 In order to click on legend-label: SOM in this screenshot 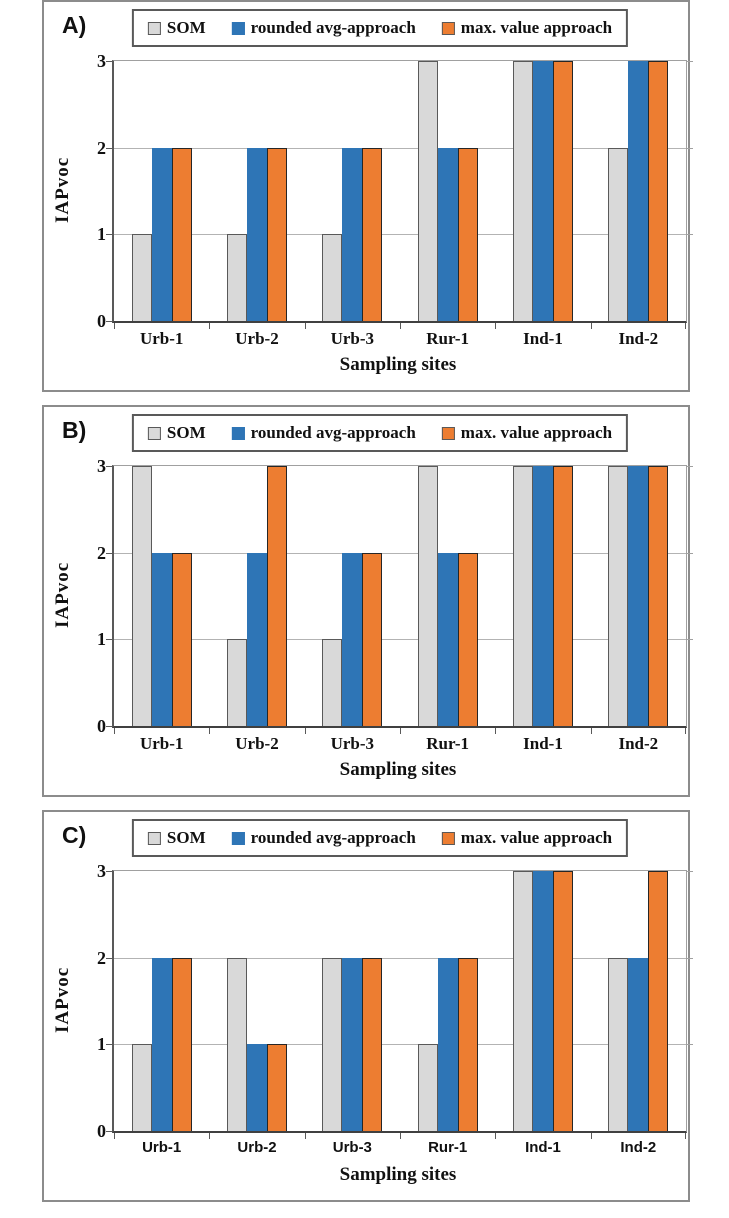, I will do `click(186, 27)`.